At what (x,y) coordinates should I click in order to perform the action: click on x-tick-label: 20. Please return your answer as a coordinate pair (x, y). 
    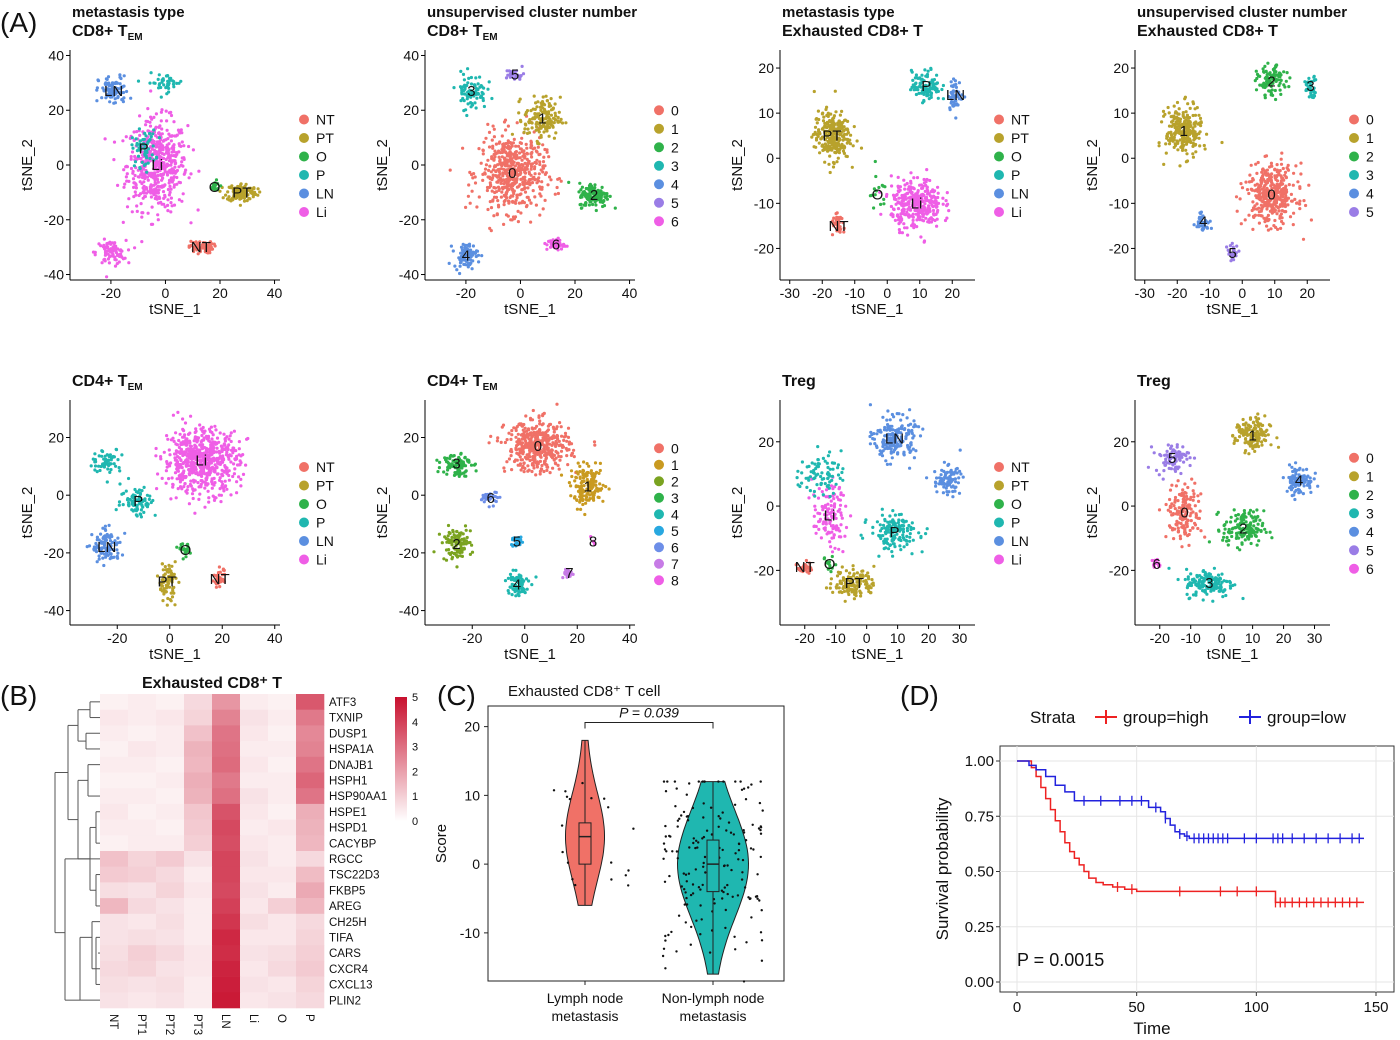
    Looking at the image, I should click on (575, 293).